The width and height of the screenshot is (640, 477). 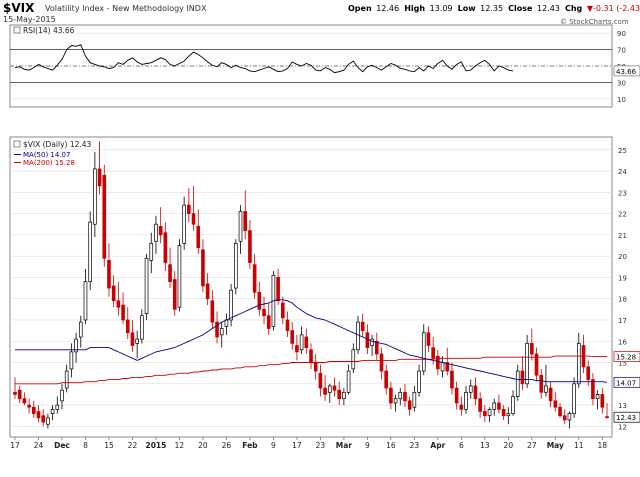 I want to click on x-tick-label: 2015, so click(x=156, y=445).